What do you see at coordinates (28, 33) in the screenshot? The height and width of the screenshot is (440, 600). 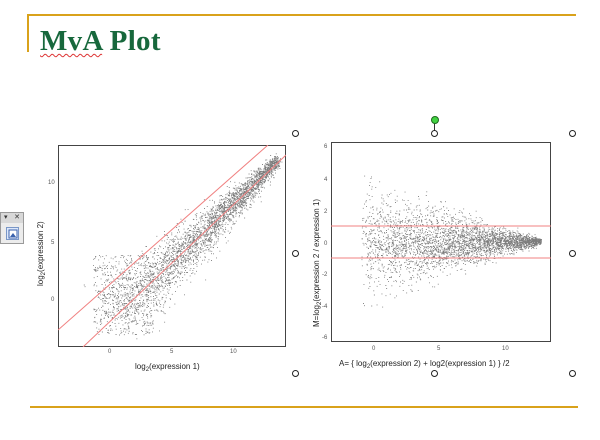 I see `left-accent-rule` at bounding box center [28, 33].